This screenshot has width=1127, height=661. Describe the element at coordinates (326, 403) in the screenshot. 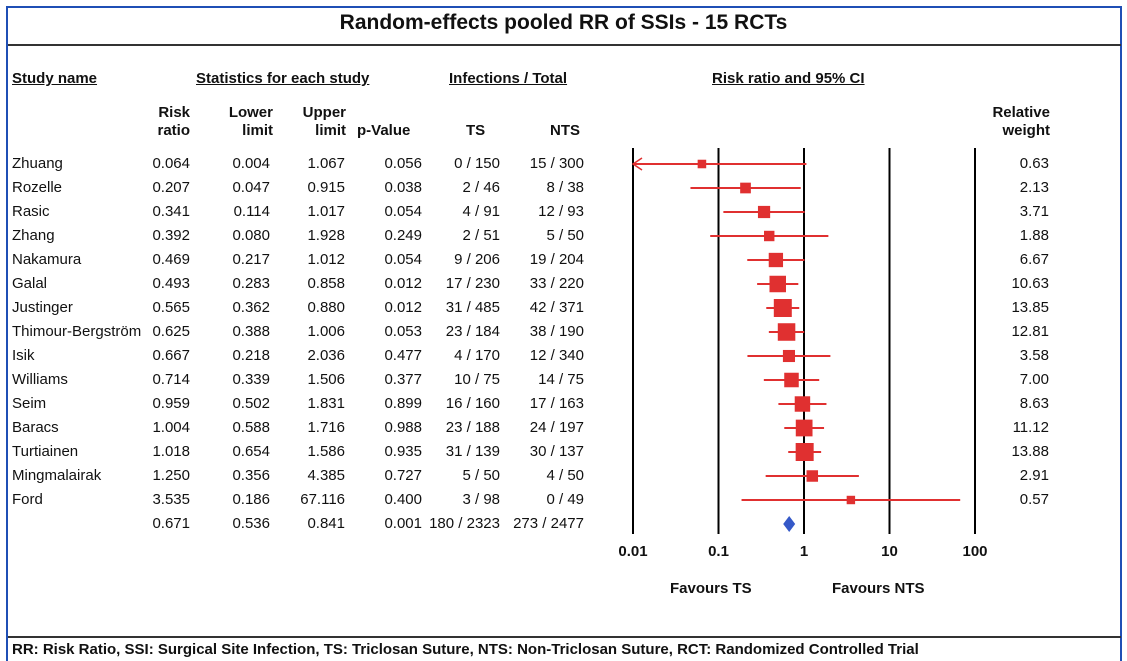

I see `upper-limit-cell: 1.831` at that location.